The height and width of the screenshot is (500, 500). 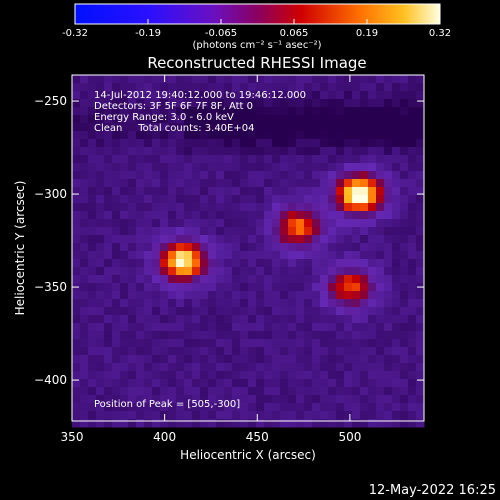 I want to click on annotation-detectors: Detectors: 3F 5F 6F 7F 8F, Att 0, so click(x=173, y=106).